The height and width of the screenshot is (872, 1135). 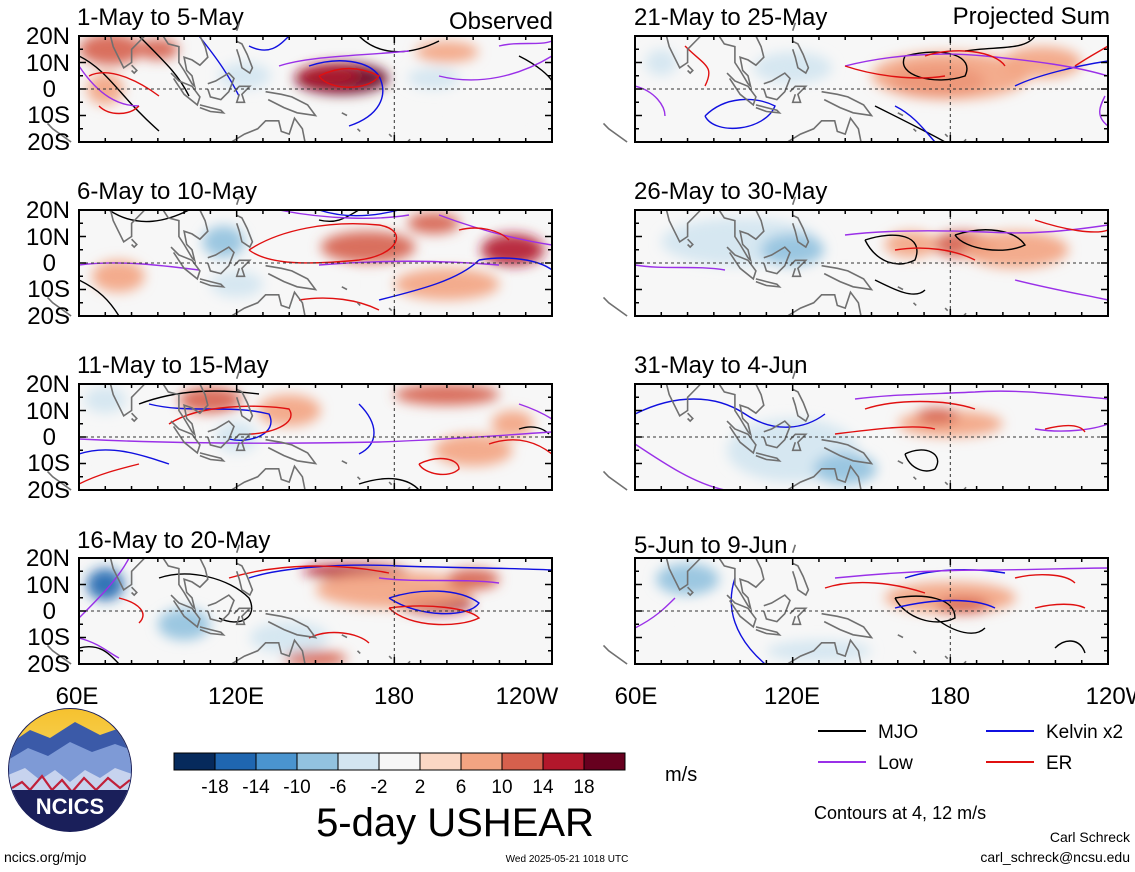 What do you see at coordinates (399, 775) in the screenshot?
I see `colorbar: -18 -14 -10 -6 -2 2 6 10 14 18` at bounding box center [399, 775].